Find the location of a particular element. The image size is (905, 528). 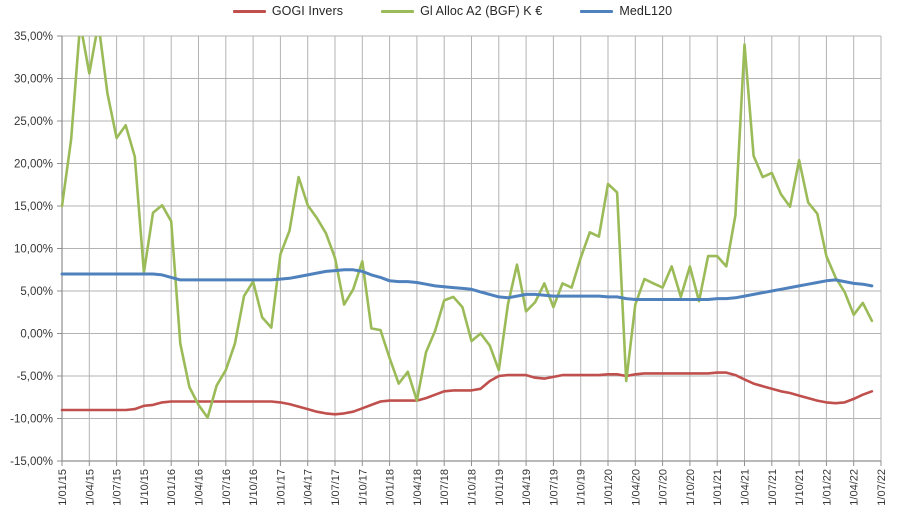

y-axis-label: 10,00% is located at coordinates (33, 250).